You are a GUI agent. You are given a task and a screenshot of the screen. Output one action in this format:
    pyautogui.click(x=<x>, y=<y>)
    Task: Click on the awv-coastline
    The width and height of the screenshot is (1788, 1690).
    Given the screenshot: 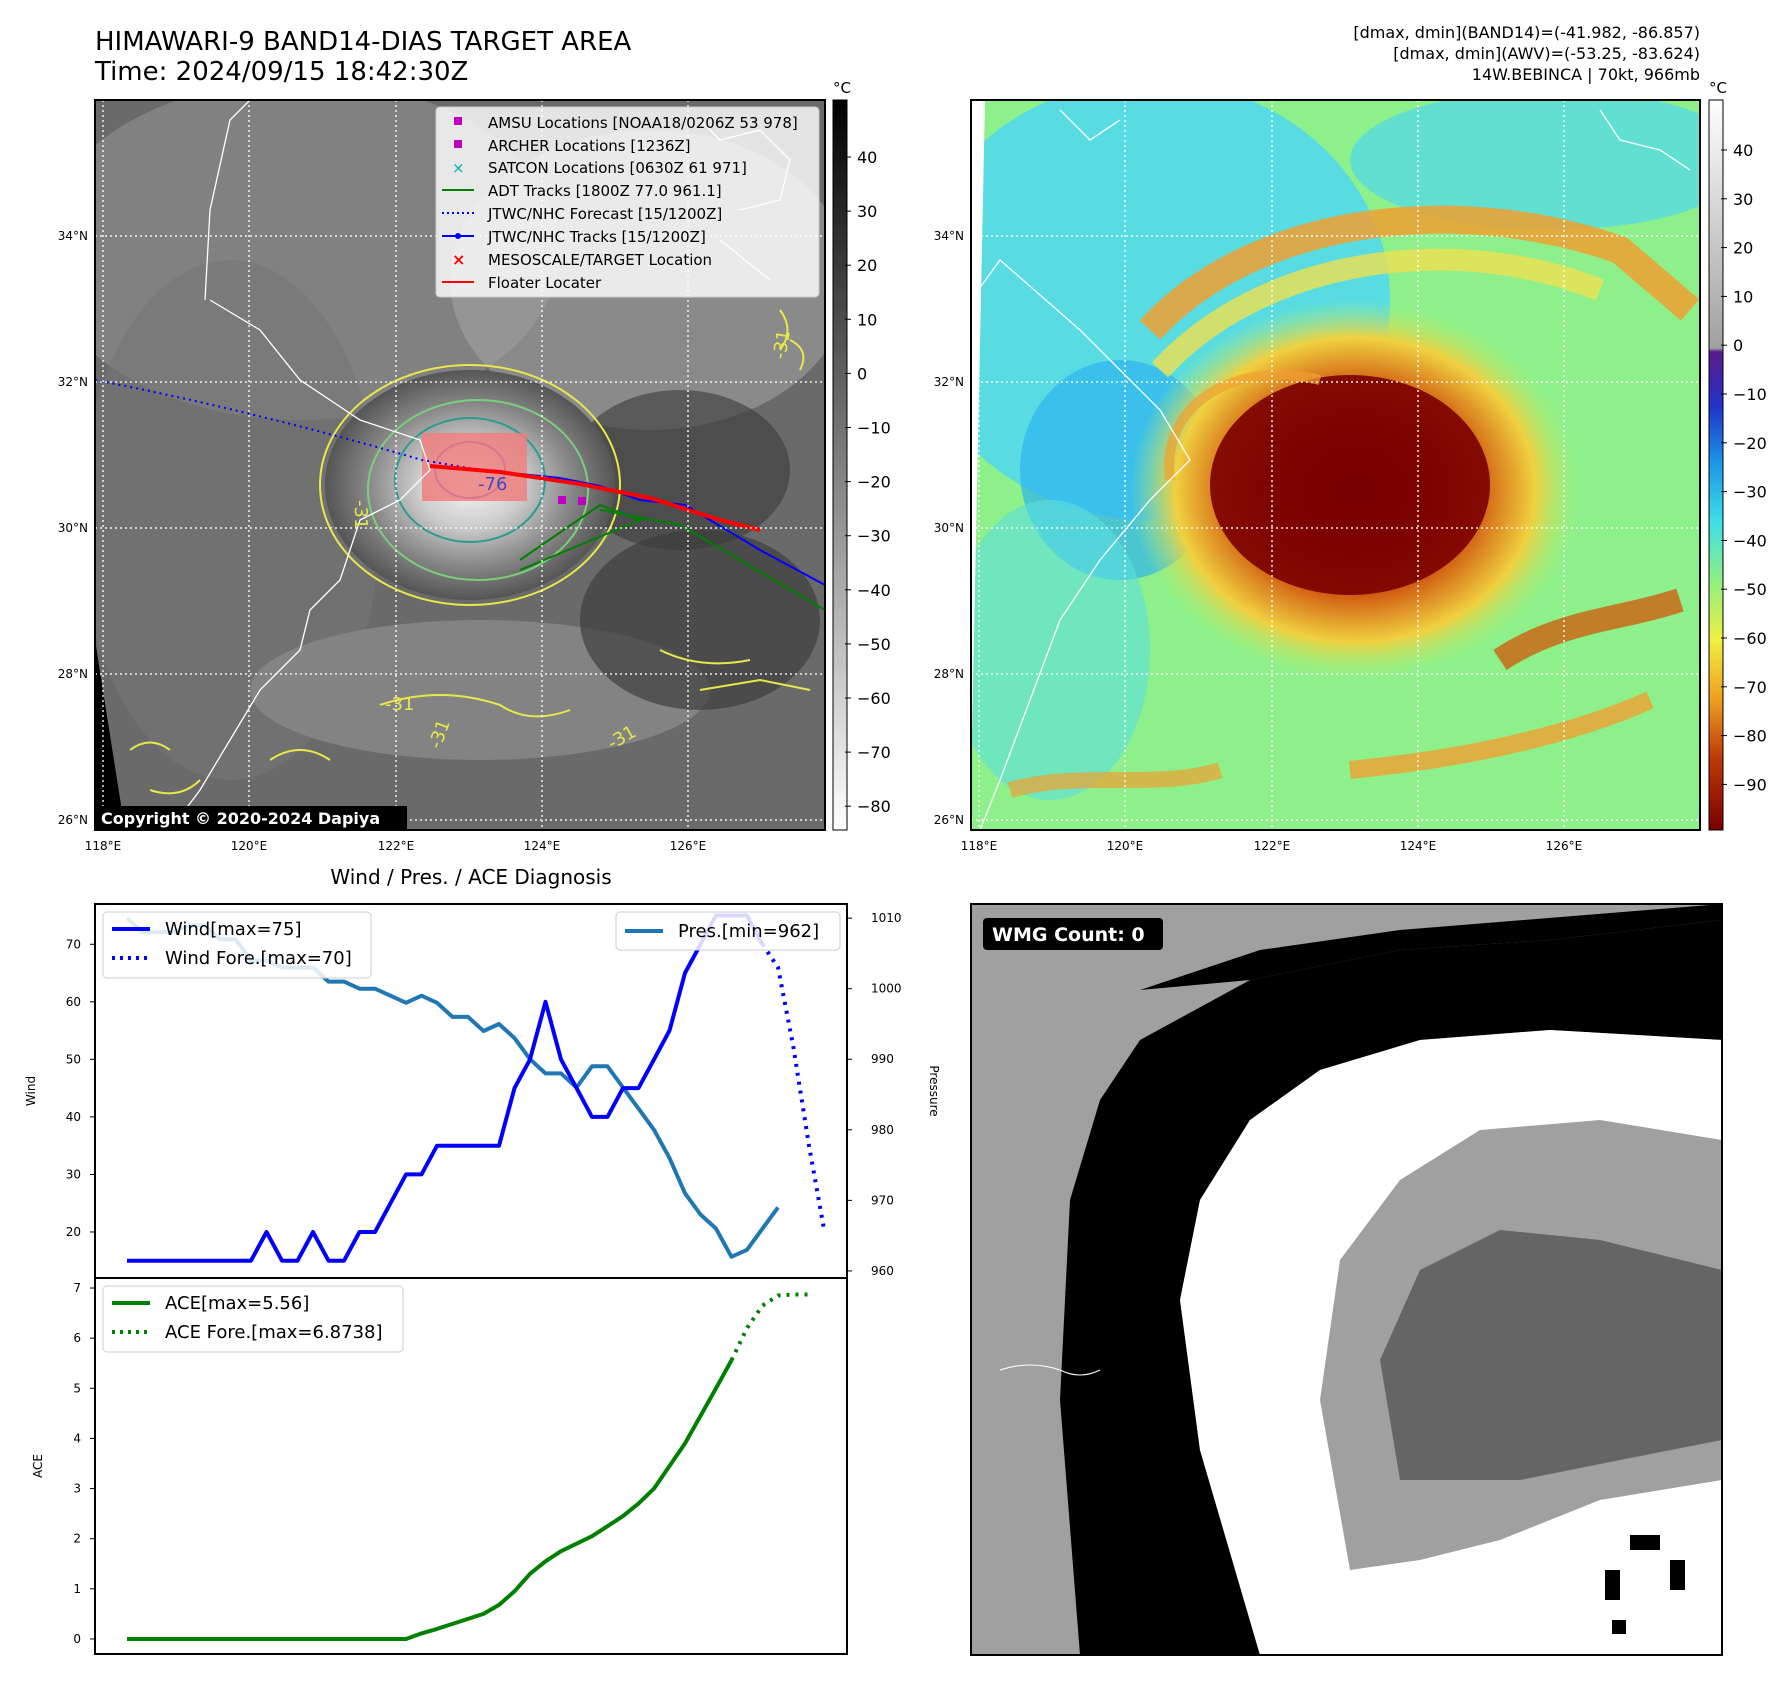 What is the action you would take?
    pyautogui.click(x=1081, y=544)
    